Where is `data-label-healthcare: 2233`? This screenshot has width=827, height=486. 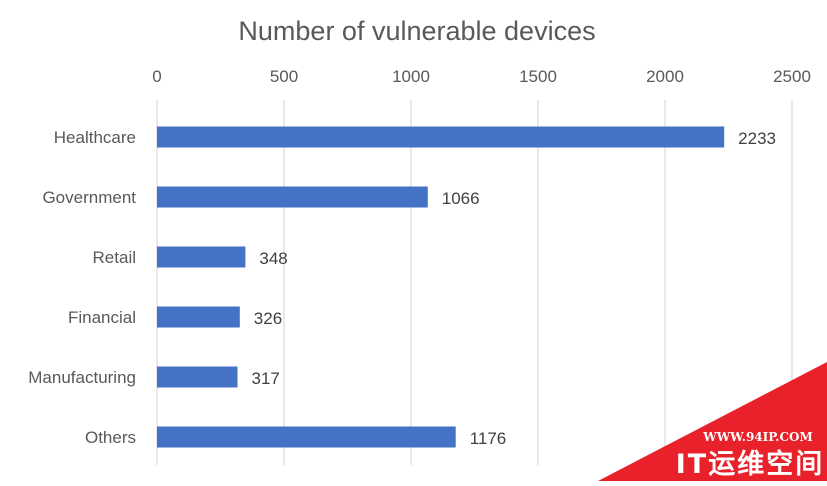 data-label-healthcare: 2233 is located at coordinates (757, 138).